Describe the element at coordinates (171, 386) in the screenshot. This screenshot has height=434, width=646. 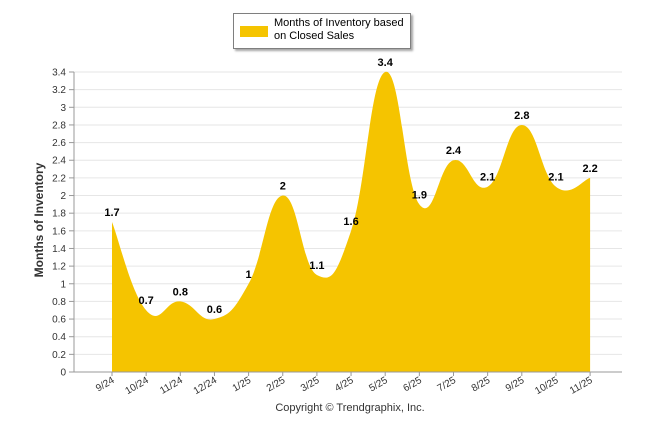
I see `x-tick-label: 11/24` at that location.